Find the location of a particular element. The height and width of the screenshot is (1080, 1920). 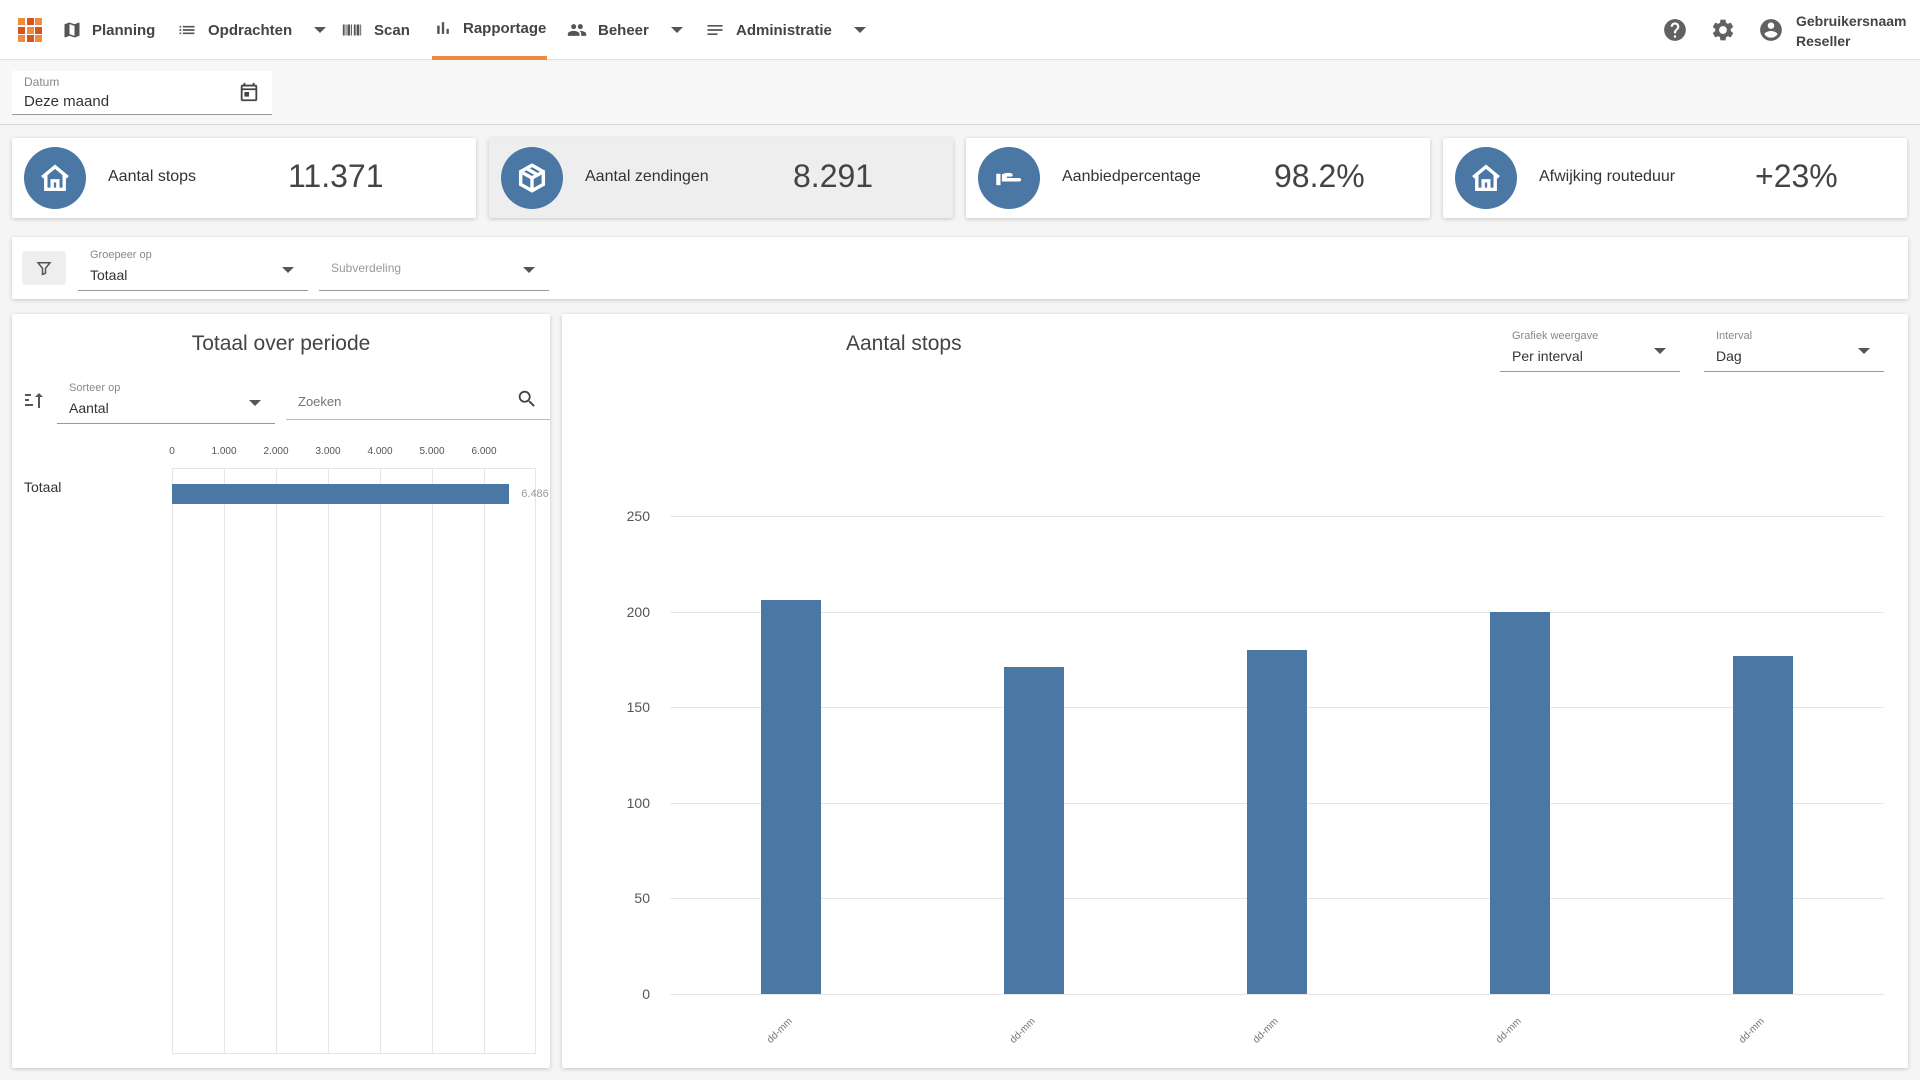

sort-by-value: Aantal is located at coordinates (89, 408).